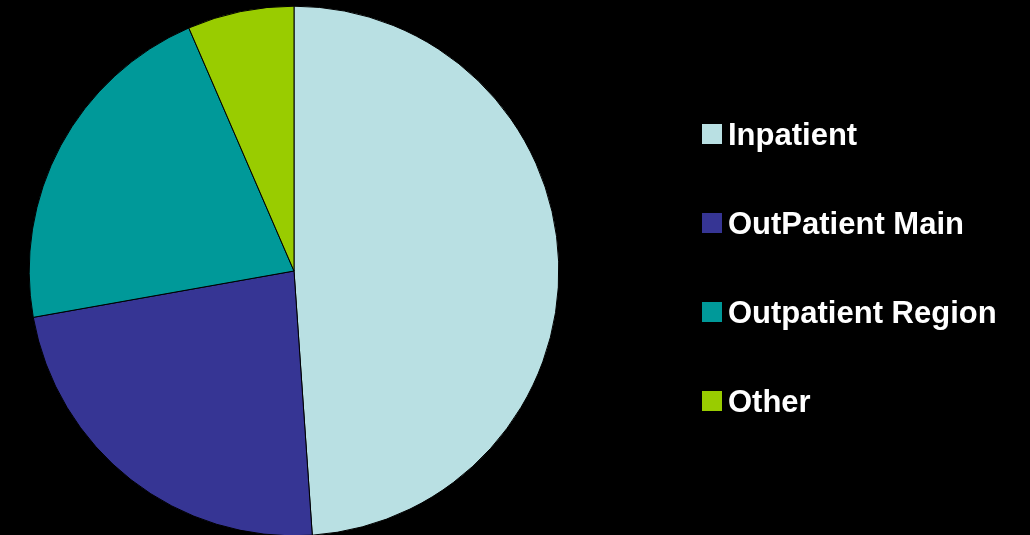 This screenshot has width=1030, height=535. Describe the element at coordinates (793, 134) in the screenshot. I see `legend-label: Inpatient` at that location.